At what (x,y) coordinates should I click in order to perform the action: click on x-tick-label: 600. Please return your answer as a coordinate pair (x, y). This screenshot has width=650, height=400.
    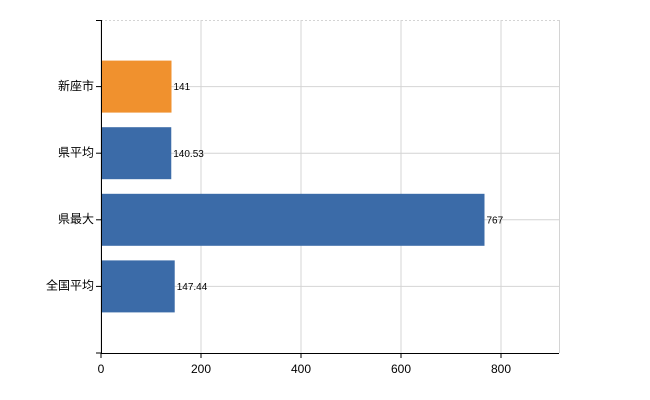
    Looking at the image, I should click on (401, 369).